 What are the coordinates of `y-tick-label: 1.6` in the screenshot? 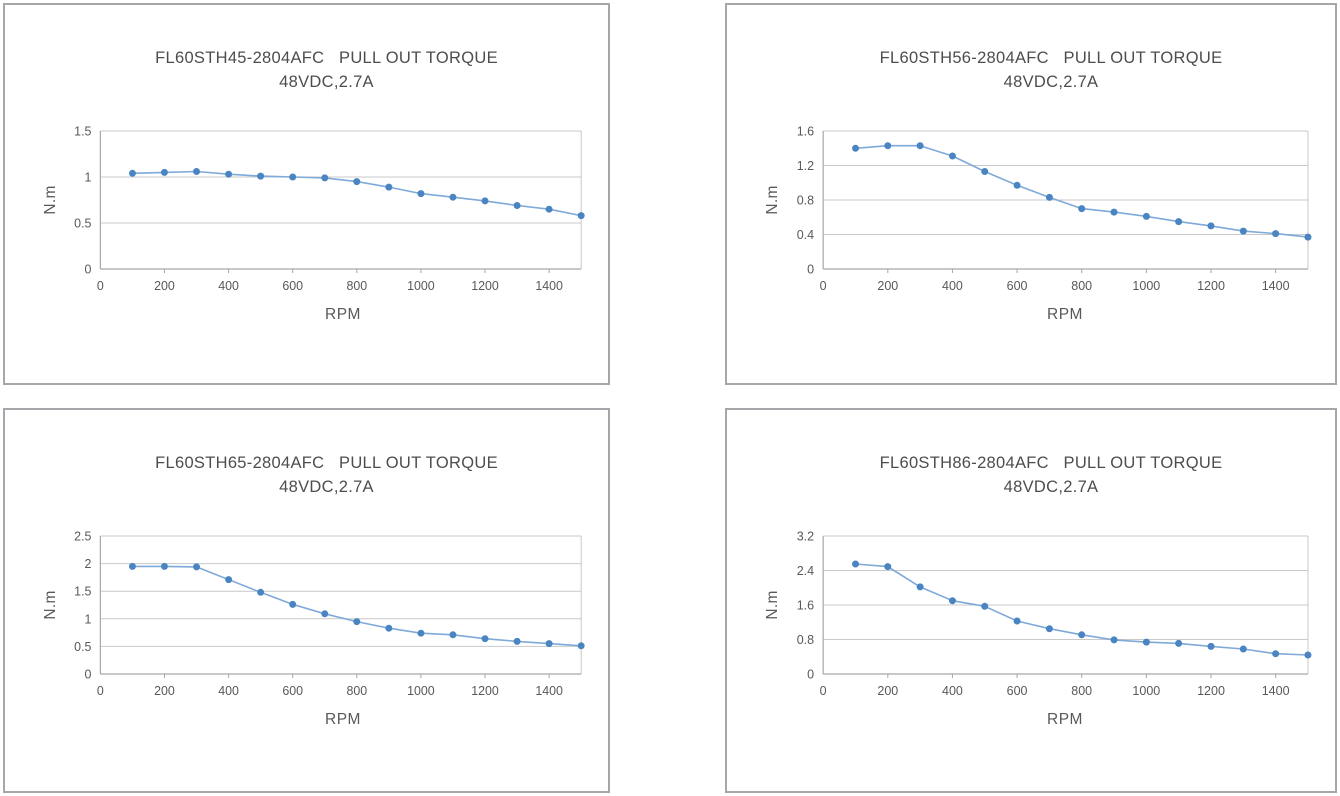 It's located at (805, 606).